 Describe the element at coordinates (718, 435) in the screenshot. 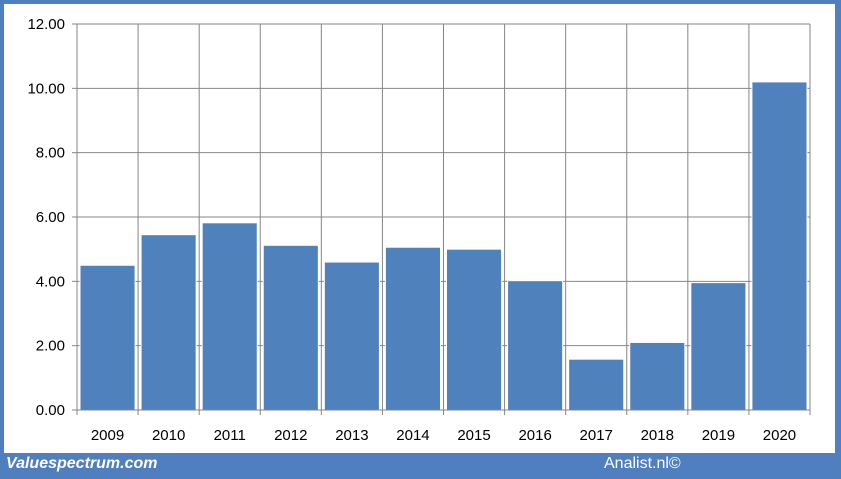

I see `x-tick-label: 2019` at that location.